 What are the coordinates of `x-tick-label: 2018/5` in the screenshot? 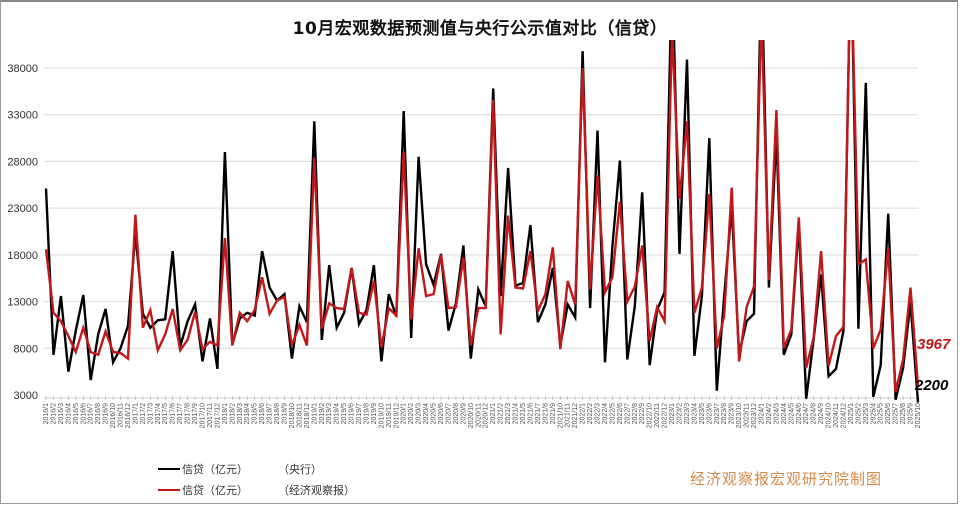 It's located at (255, 414).